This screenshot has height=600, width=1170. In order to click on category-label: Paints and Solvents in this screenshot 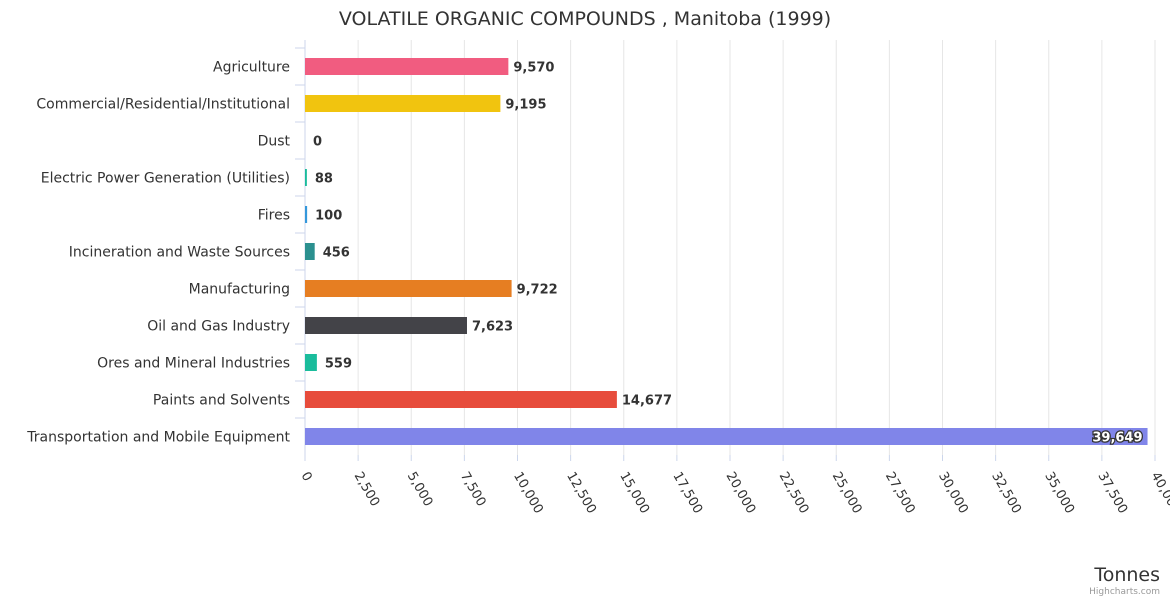, I will do `click(221, 401)`.